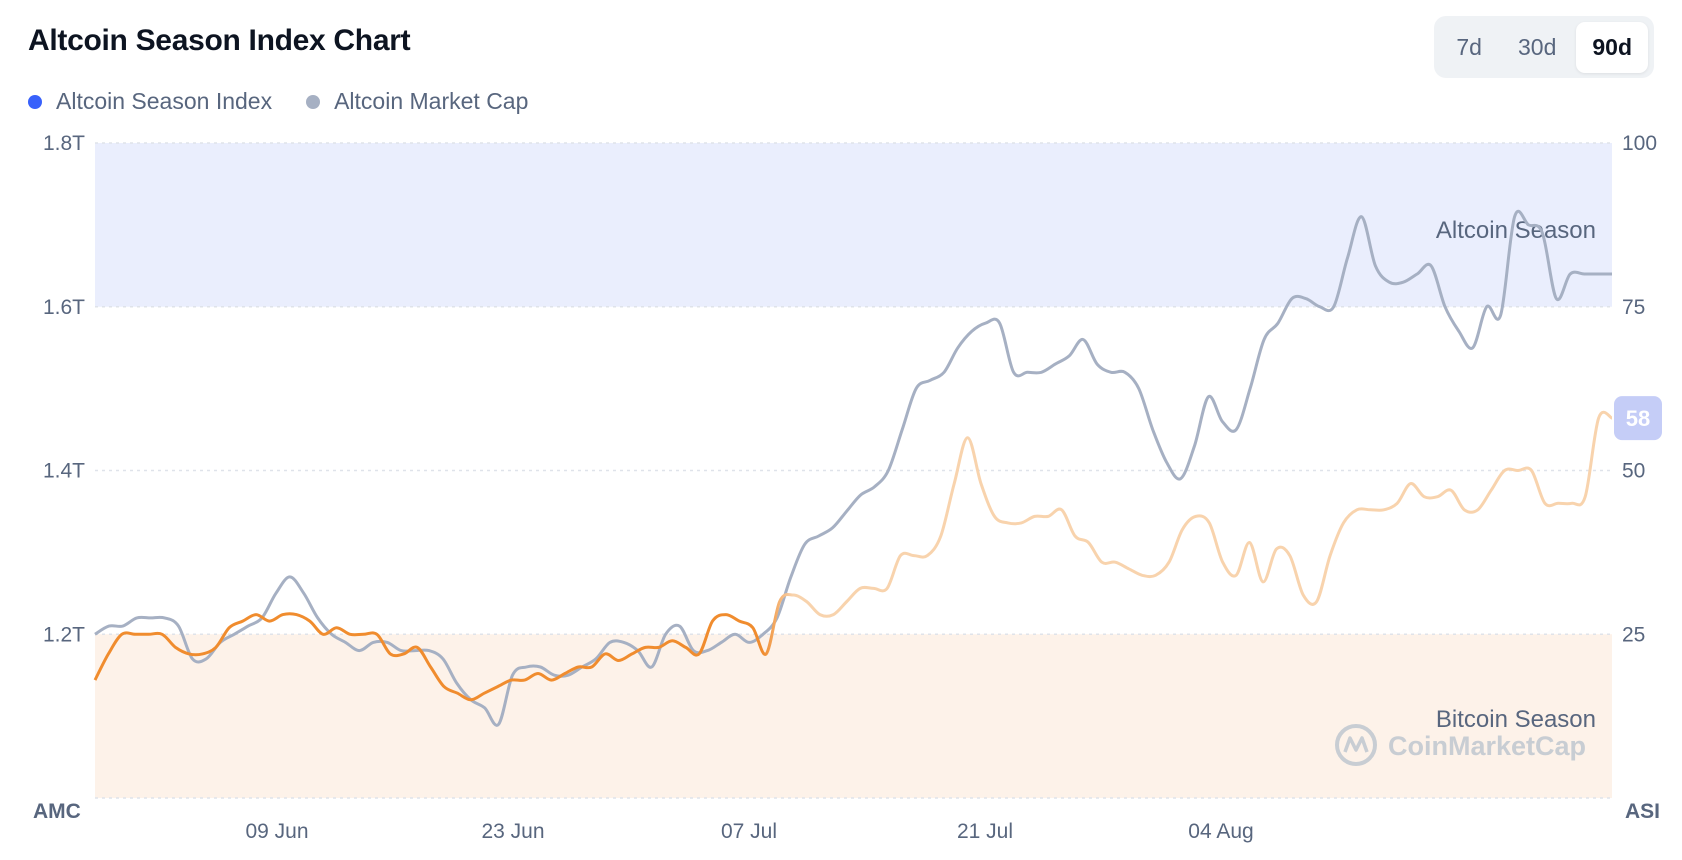 This screenshot has height=860, width=1682. I want to click on current-value-badge: 58, so click(1638, 418).